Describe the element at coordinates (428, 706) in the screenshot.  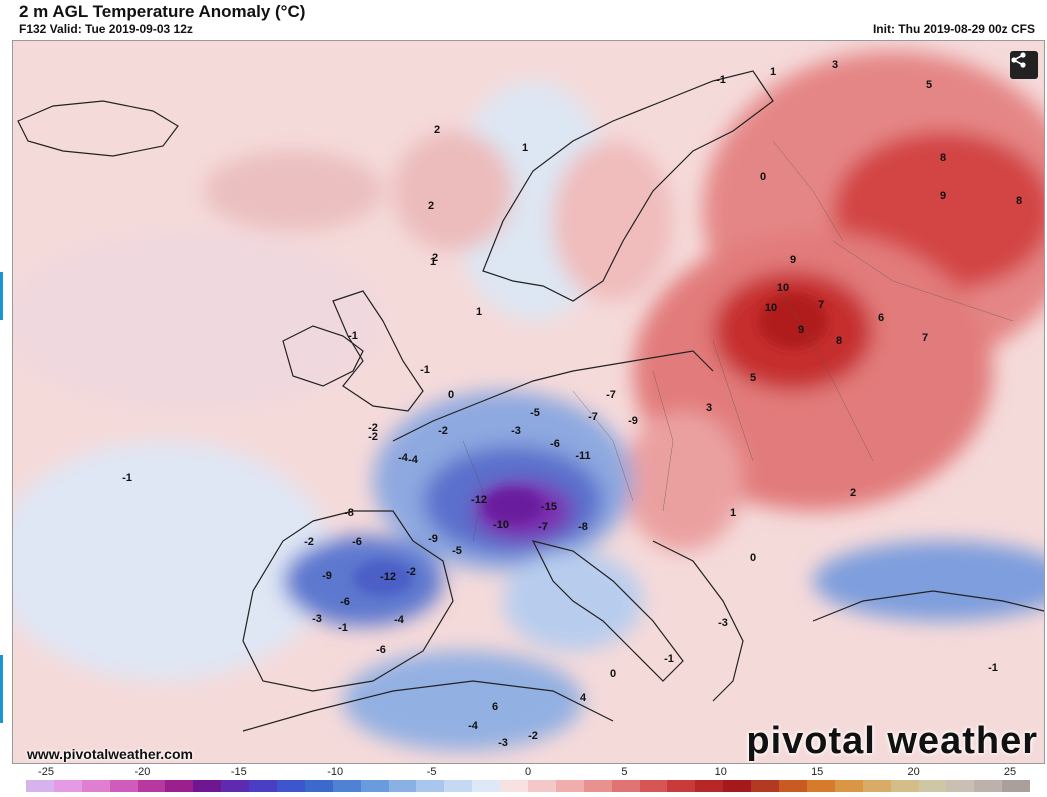
I see `coast-nafrica` at that location.